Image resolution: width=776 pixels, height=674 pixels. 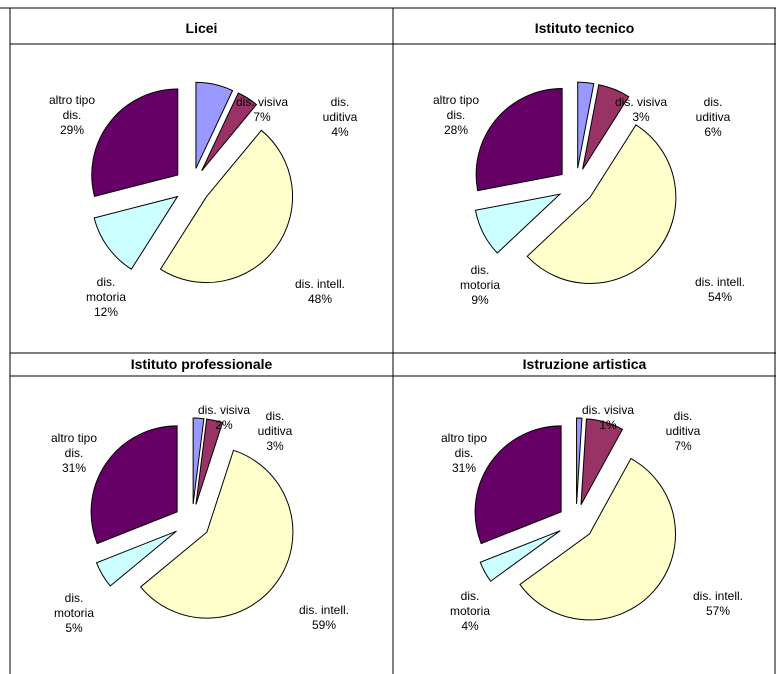 What do you see at coordinates (320, 291) in the screenshot?
I see `data-label-dis-intell: dis. intell. 48%` at bounding box center [320, 291].